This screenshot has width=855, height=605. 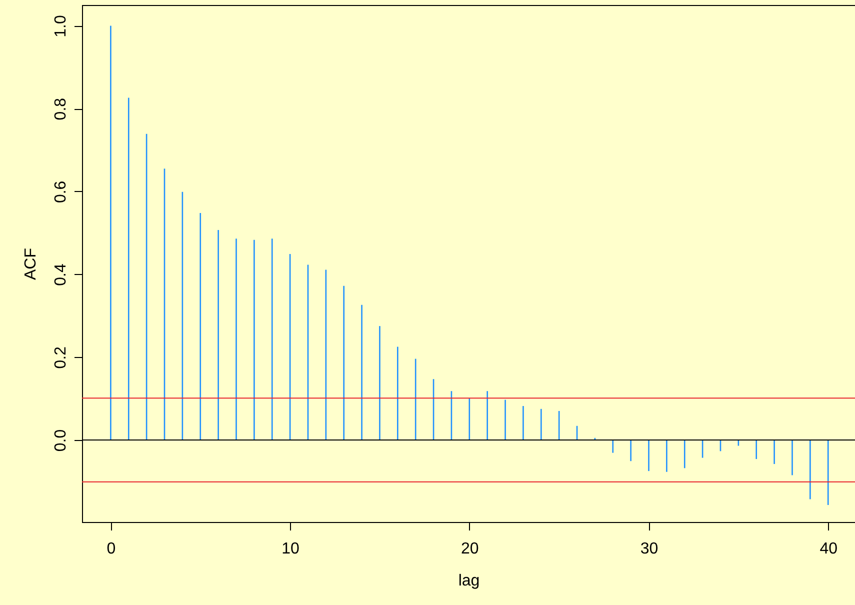 I want to click on x-tick-label: 10, so click(x=291, y=549).